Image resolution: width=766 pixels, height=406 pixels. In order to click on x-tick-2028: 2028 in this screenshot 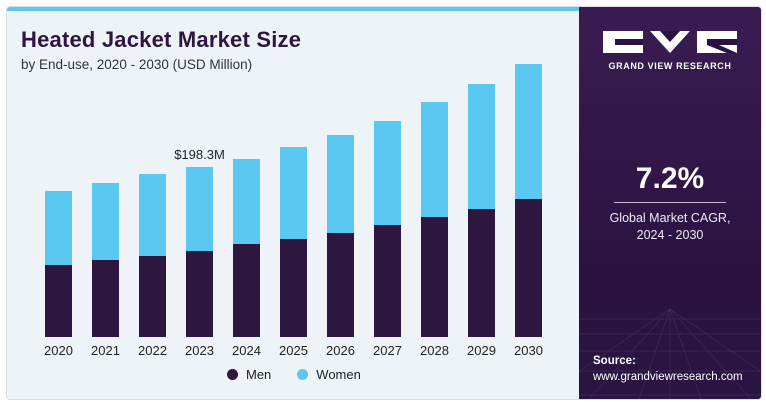, I will do `click(434, 350)`.